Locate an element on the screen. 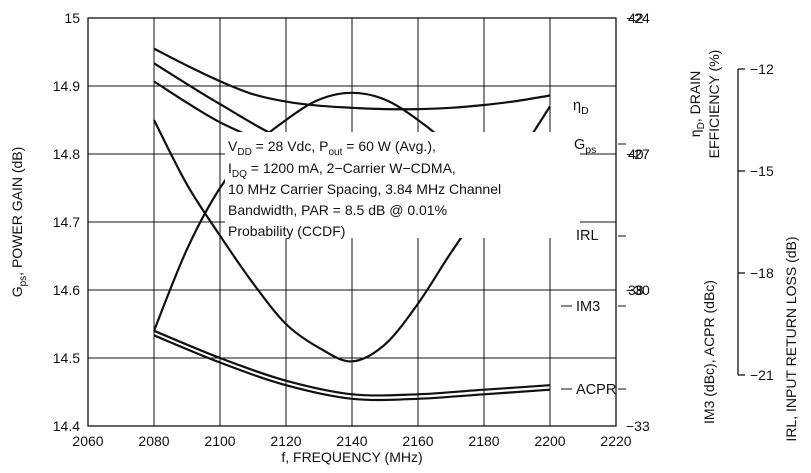 Image resolution: width=811 pixels, height=473 pixels. condition-line-4: Bandwidth, PAR = 8.5 dB @ 0.01% is located at coordinates (337, 210).